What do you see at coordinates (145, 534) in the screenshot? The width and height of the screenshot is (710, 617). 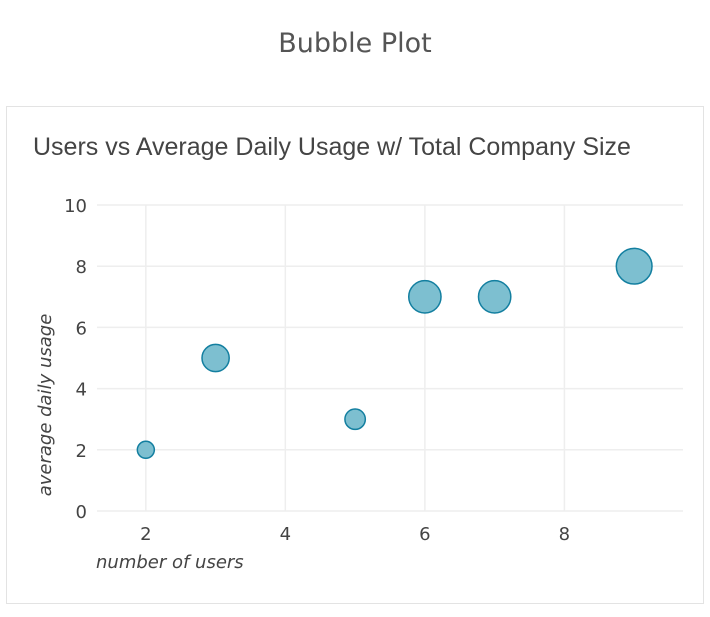 I see `x-tick-label: 2` at bounding box center [145, 534].